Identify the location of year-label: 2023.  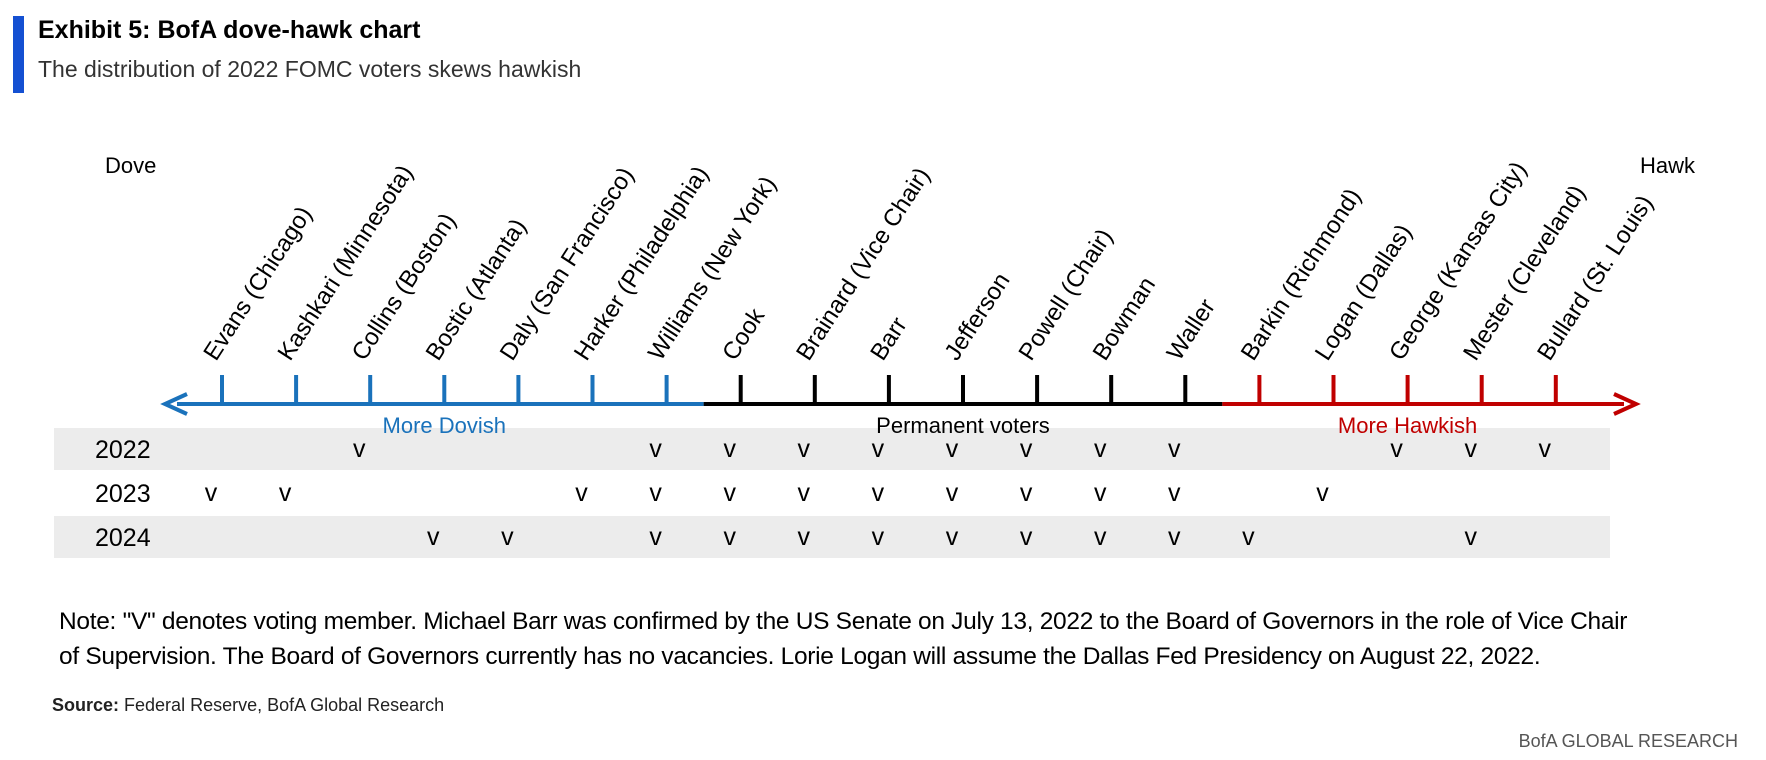
(123, 494).